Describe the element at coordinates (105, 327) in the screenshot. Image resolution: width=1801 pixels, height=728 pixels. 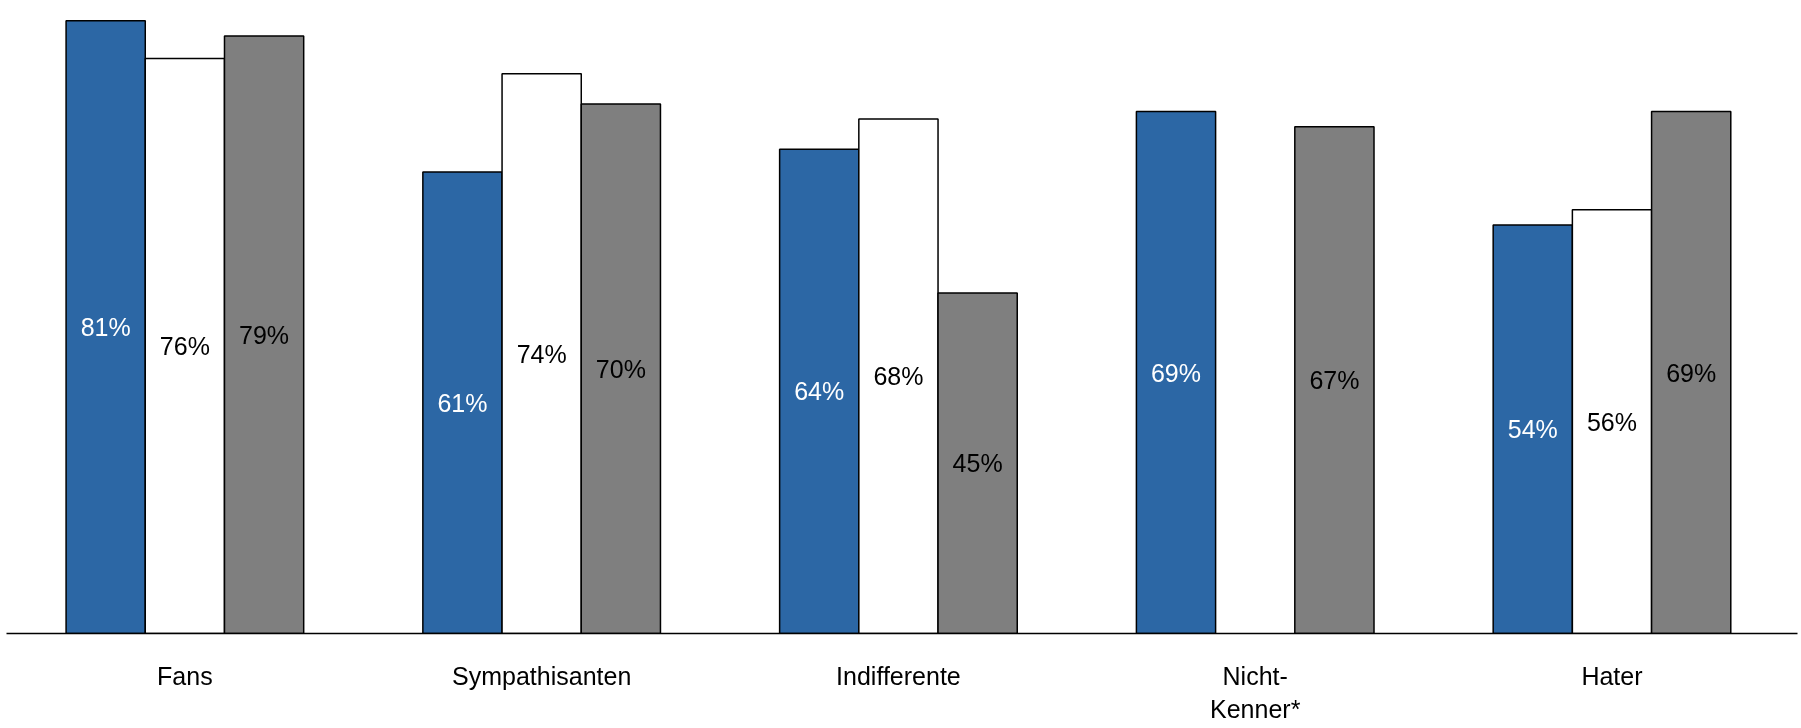
I see `data-label: 81%` at that location.